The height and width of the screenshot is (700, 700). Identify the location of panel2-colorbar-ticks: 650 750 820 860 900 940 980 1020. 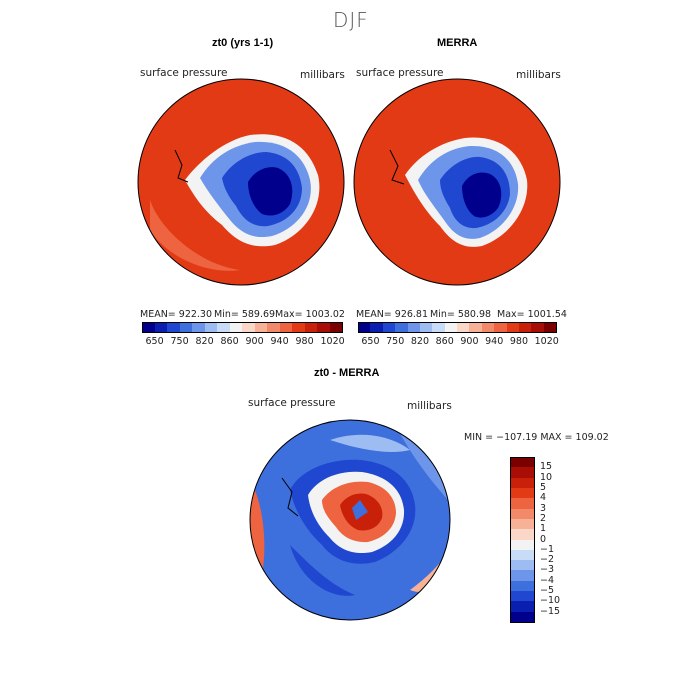
(458, 342).